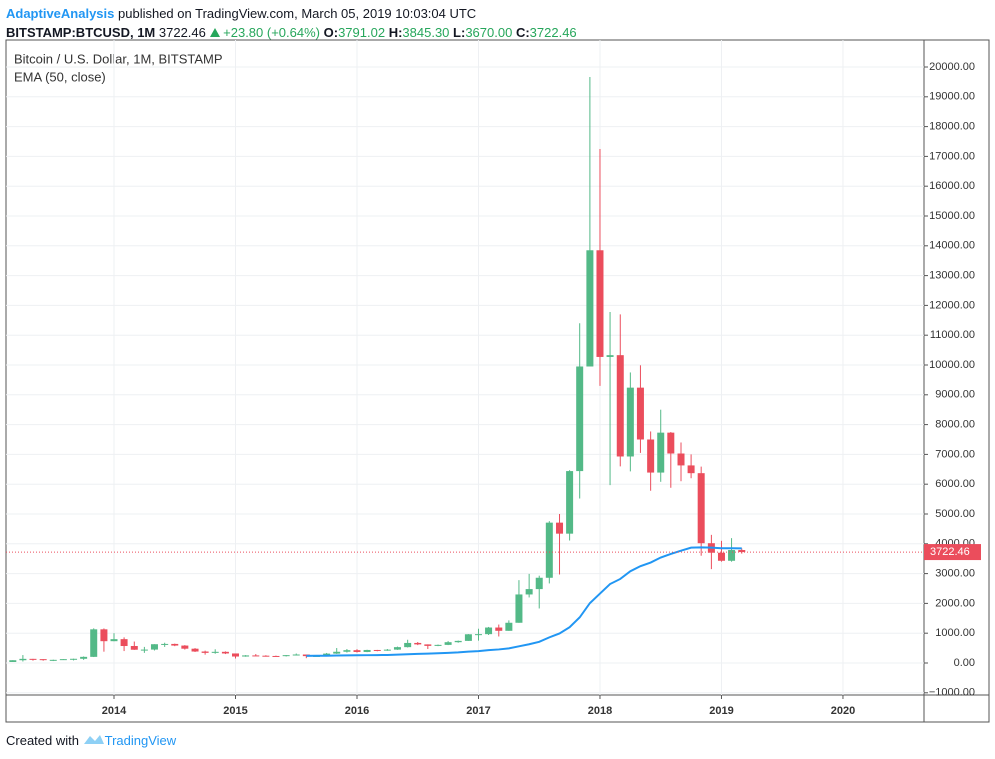 The width and height of the screenshot is (995, 759). I want to click on y-tick-label: 0.00, so click(964, 663).